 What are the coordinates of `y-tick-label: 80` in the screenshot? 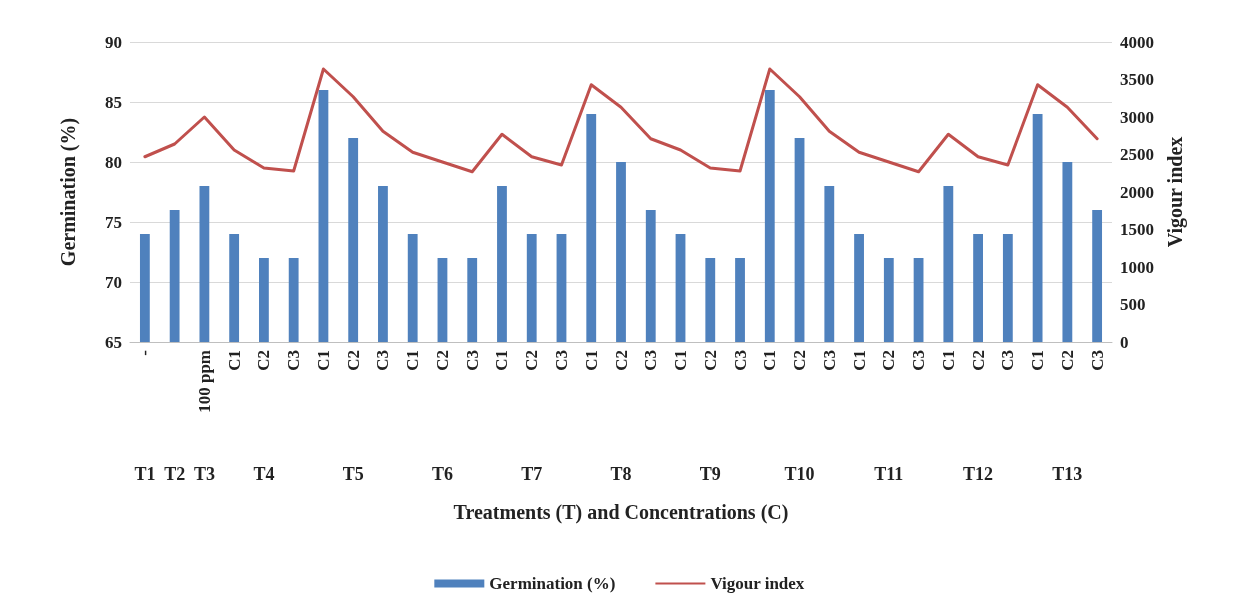 It's located at (113, 162).